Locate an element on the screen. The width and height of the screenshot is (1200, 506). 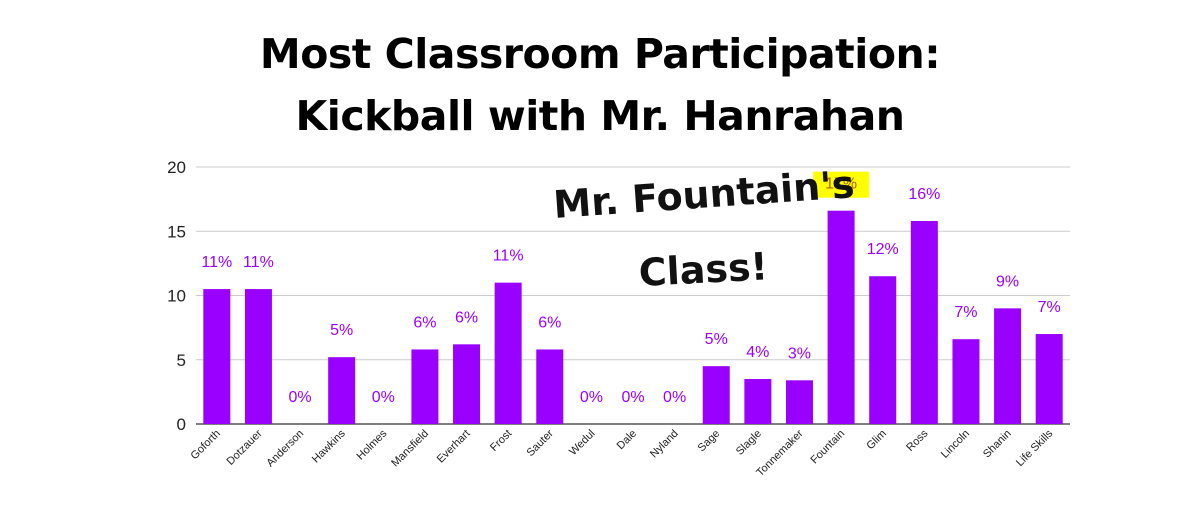
bar-lincoln is located at coordinates (966, 381).